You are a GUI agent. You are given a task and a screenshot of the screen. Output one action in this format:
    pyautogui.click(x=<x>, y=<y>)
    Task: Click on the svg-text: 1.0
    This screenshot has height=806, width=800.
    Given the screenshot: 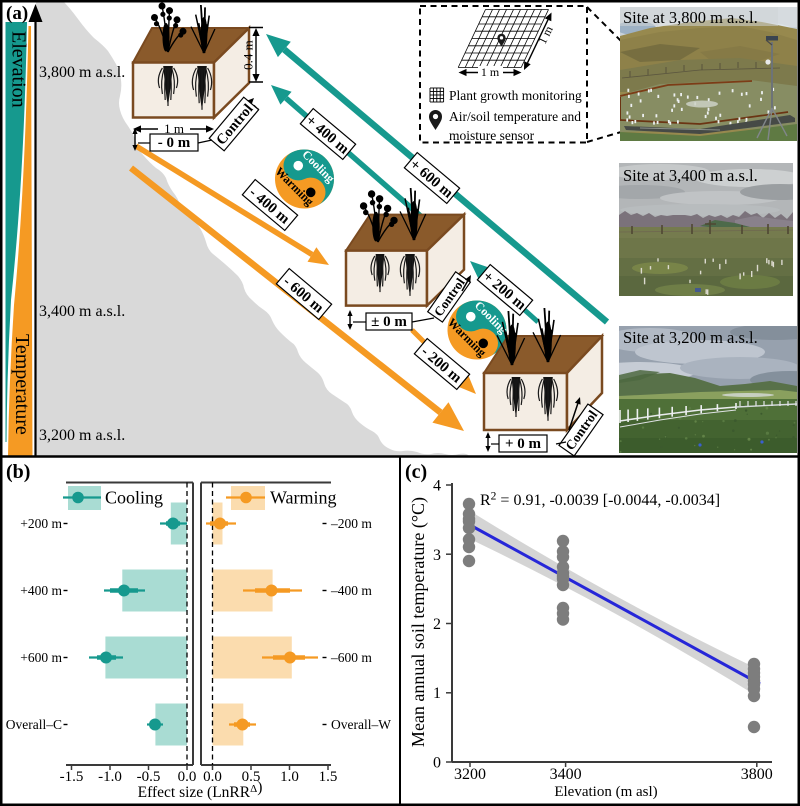 What is the action you would take?
    pyautogui.click(x=289, y=777)
    